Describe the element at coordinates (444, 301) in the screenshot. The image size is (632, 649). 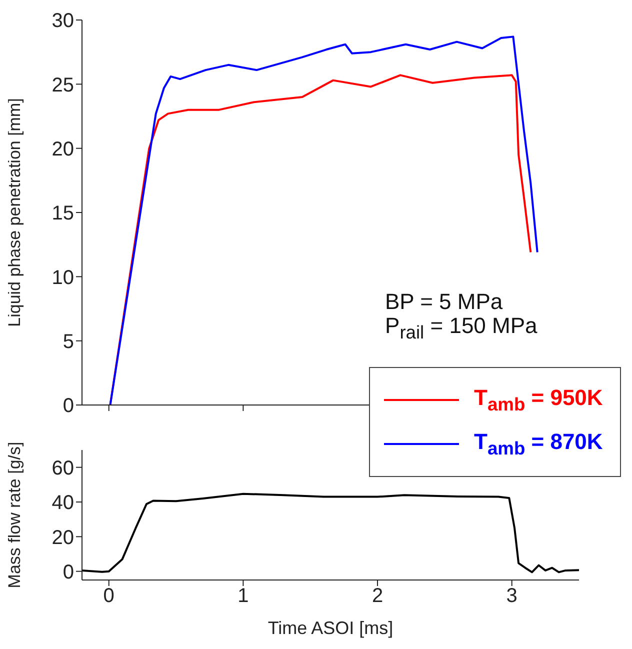
I see `annotation: BP = 5 MPa` at that location.